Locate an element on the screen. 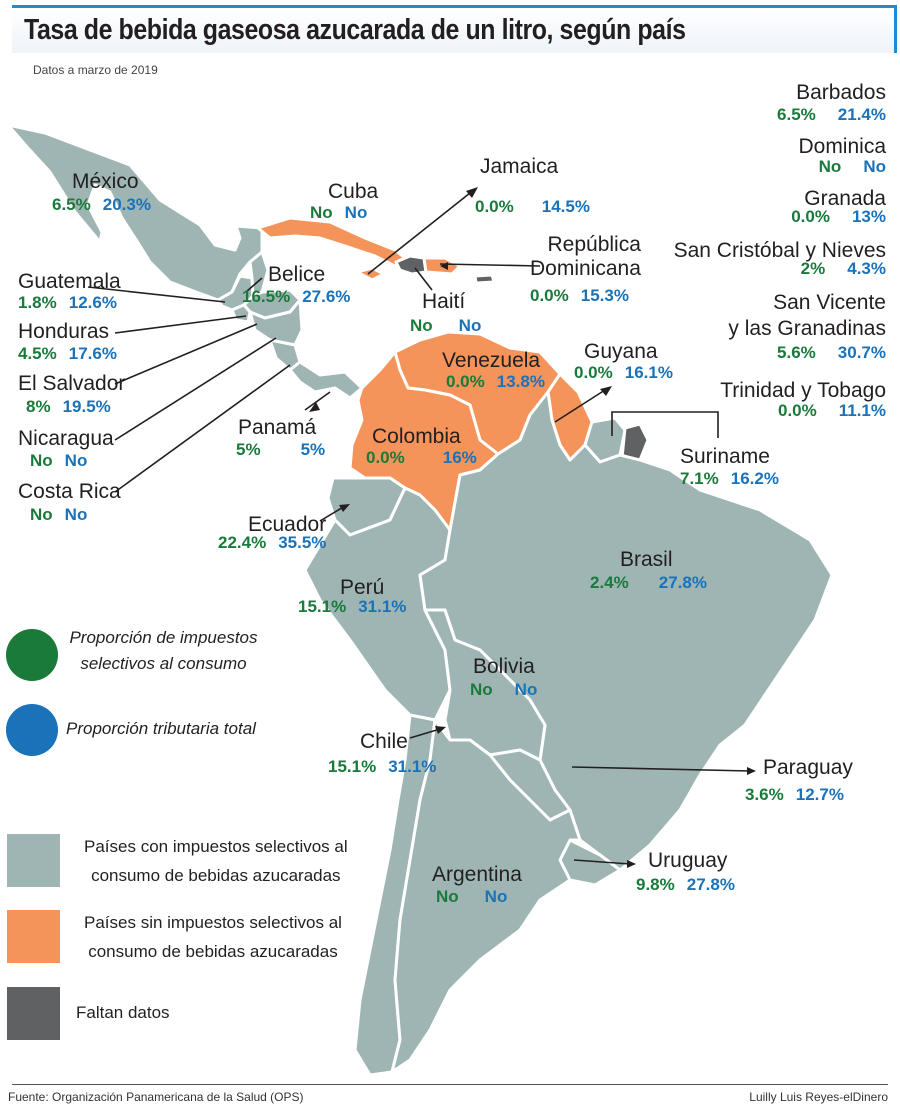  total-value: 11.1% is located at coordinates (862, 410).